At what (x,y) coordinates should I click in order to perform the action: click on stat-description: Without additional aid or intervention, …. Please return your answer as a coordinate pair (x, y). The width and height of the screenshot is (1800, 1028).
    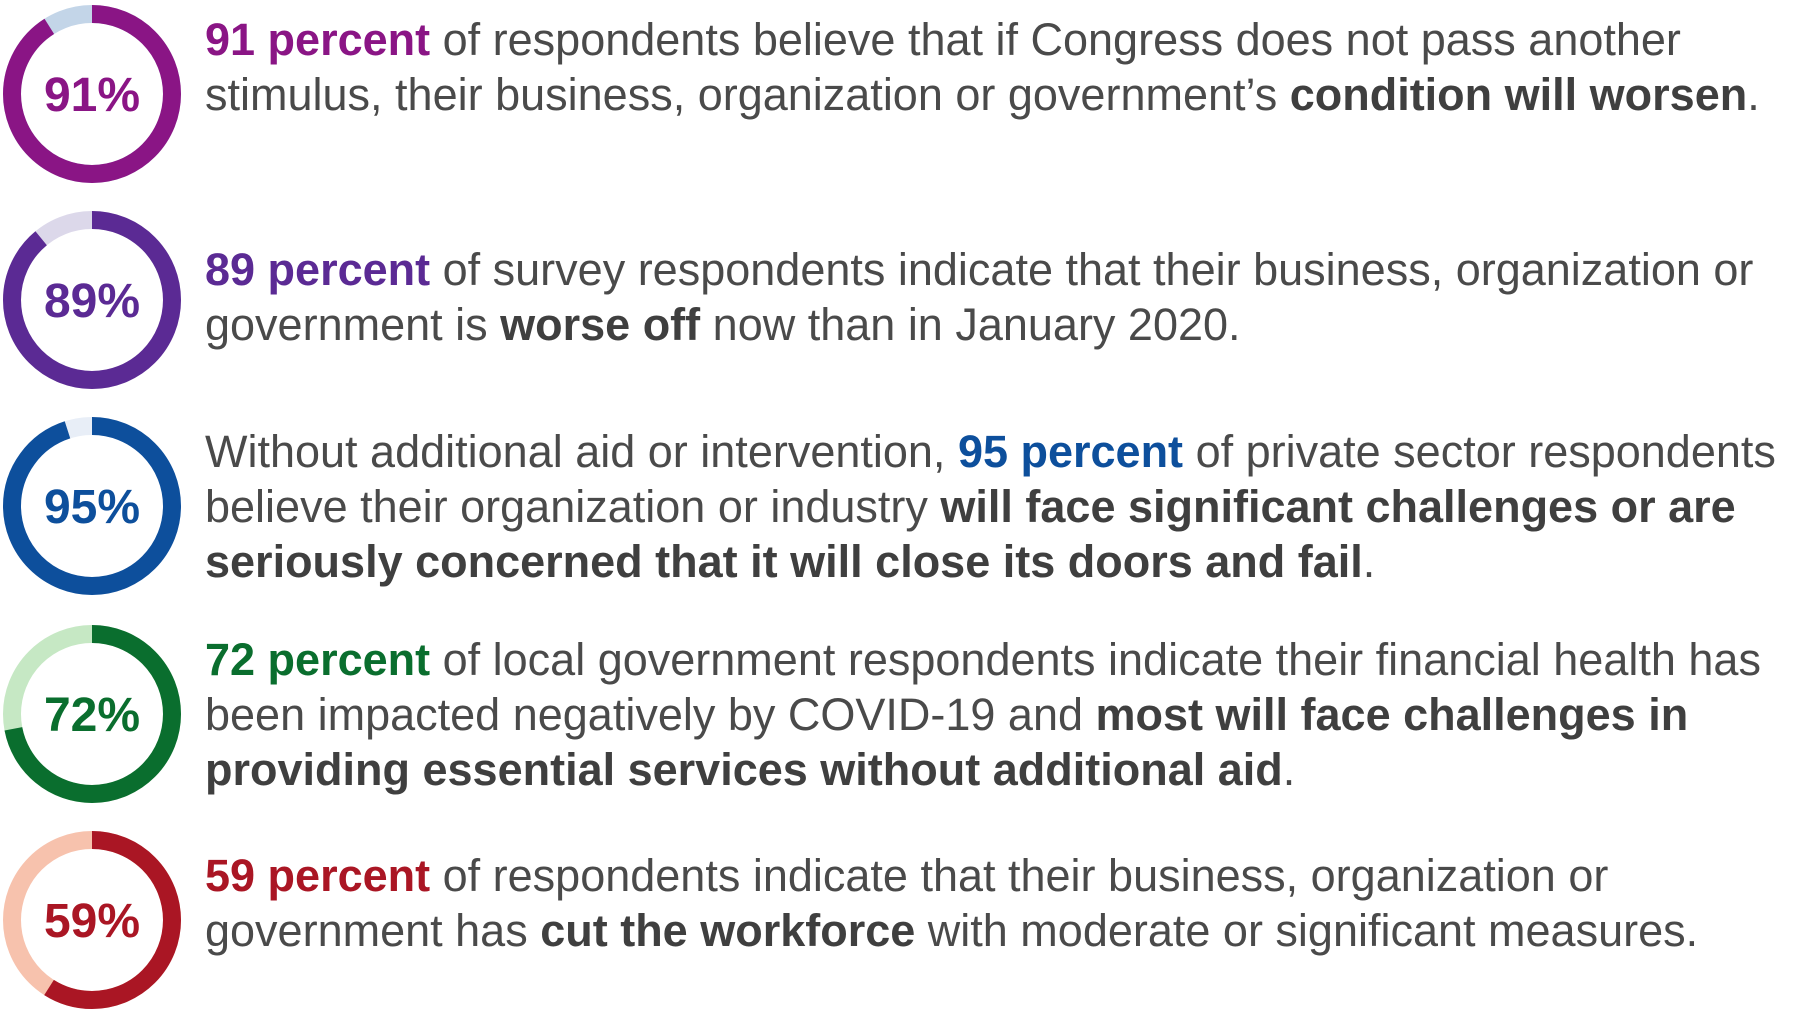
    Looking at the image, I should click on (997, 506).